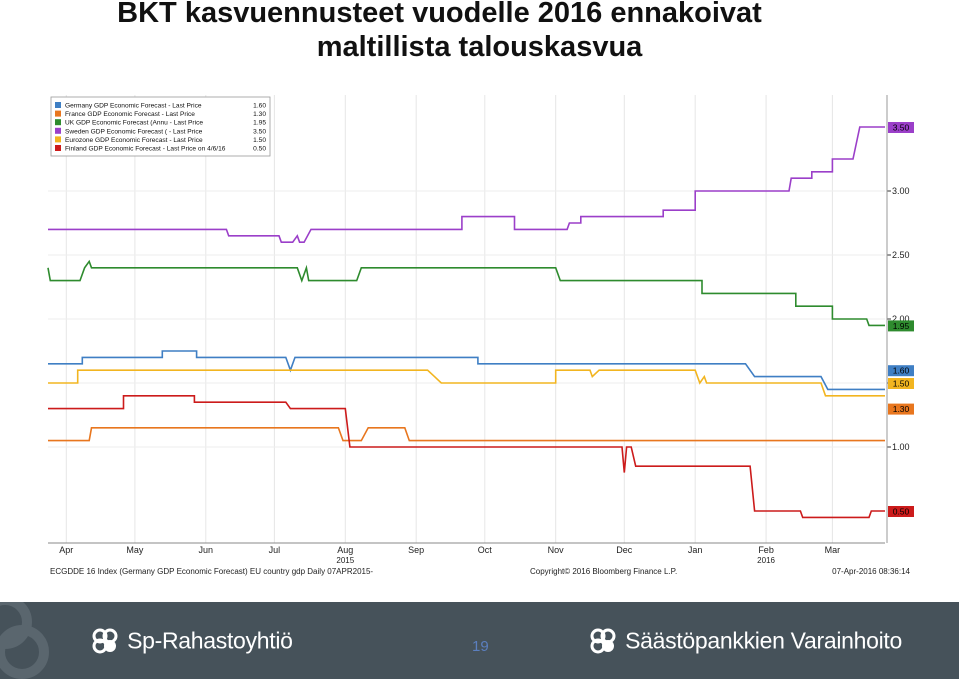 The image size is (959, 679). What do you see at coordinates (833, 550) in the screenshot?
I see `x-tick-label: Mar` at bounding box center [833, 550].